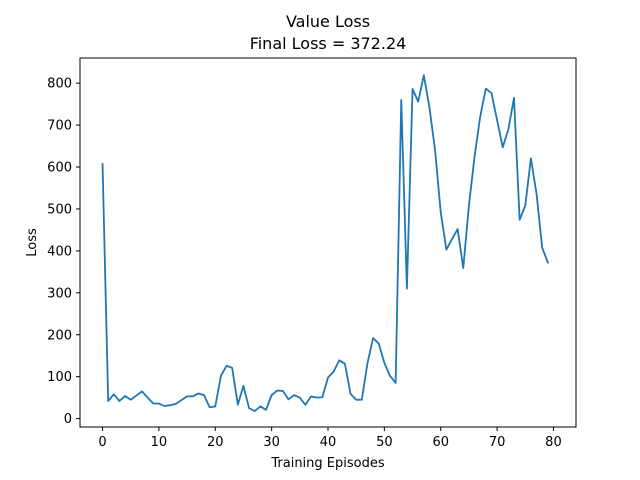 The width and height of the screenshot is (640, 480). What do you see at coordinates (32, 242) in the screenshot?
I see `y-axis-label: Loss` at bounding box center [32, 242].